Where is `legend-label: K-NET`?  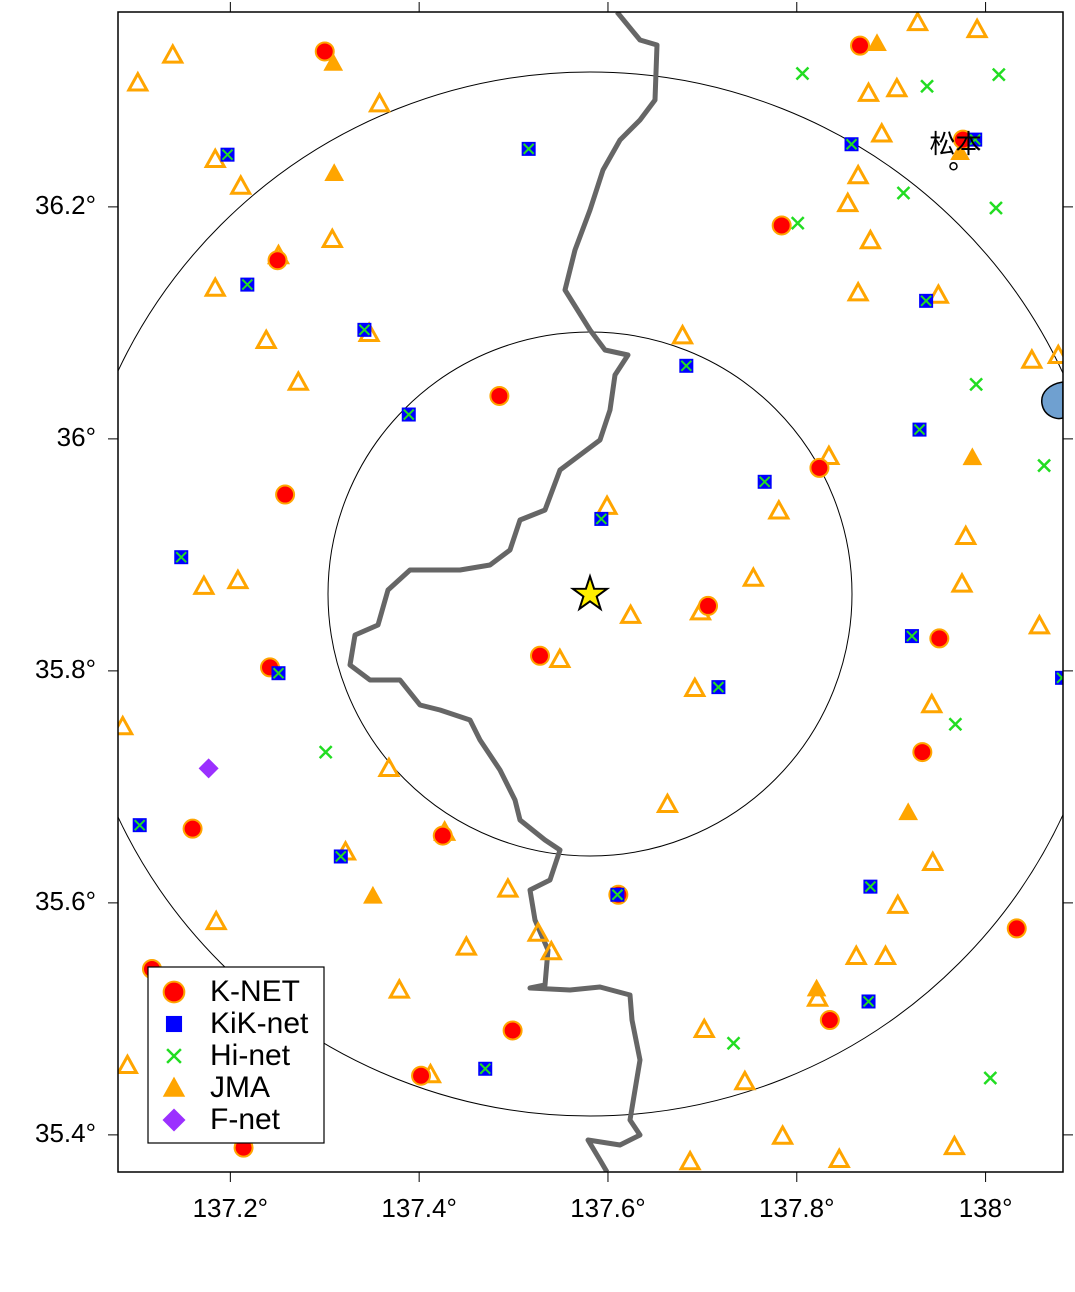
legend-label: K-NET is located at coordinates (255, 991).